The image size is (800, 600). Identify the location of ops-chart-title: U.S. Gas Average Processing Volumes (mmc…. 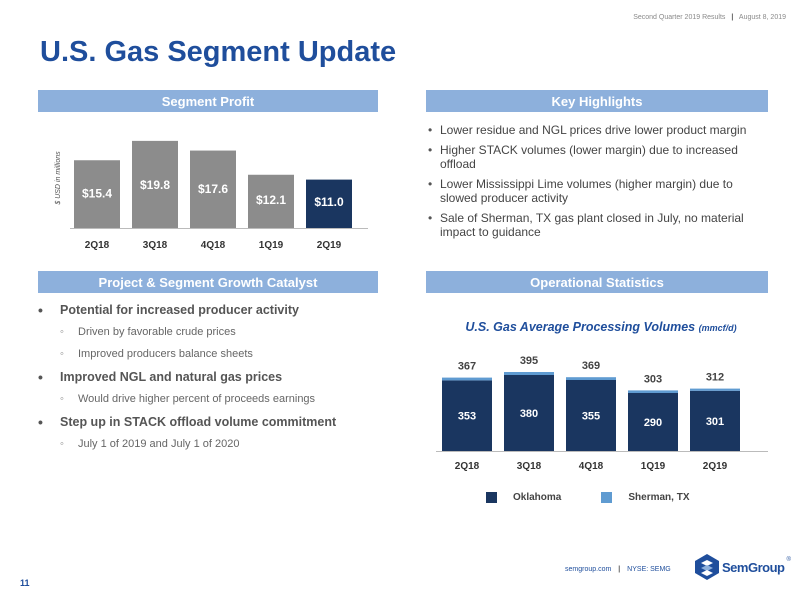
(601, 327).